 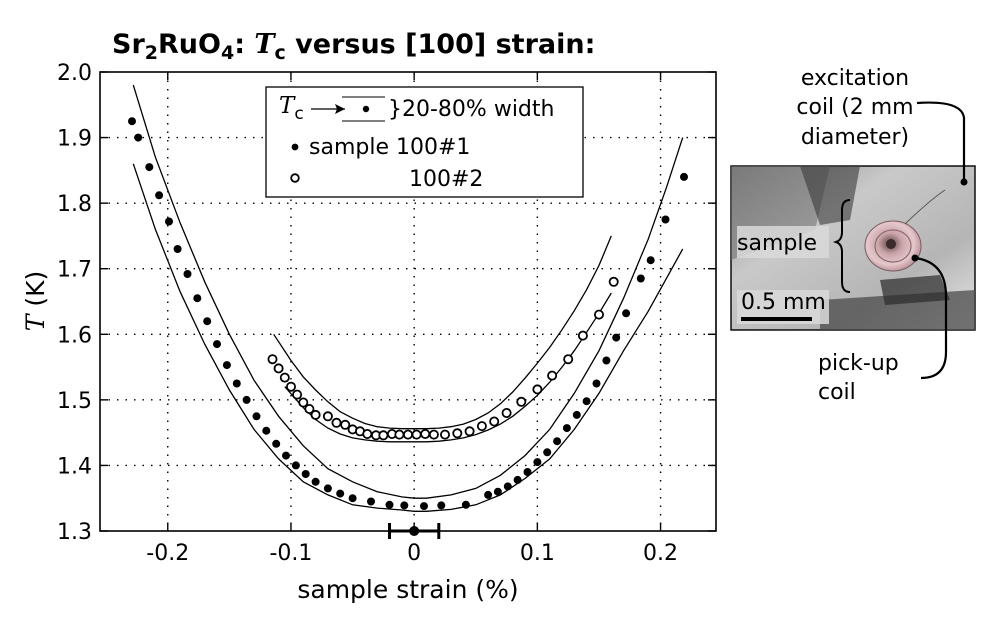 What do you see at coordinates (855, 78) in the screenshot?
I see `excitation-coil-label-line1: excitation` at bounding box center [855, 78].